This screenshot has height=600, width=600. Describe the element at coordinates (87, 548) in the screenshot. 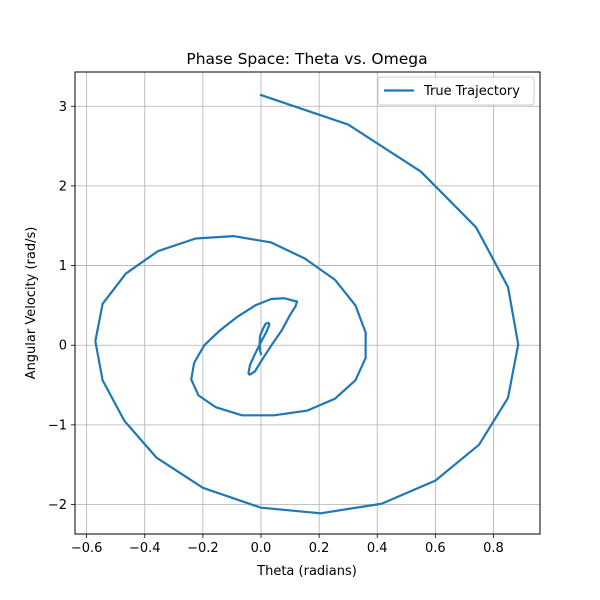

I see `x-tick-label: −0.6` at that location.